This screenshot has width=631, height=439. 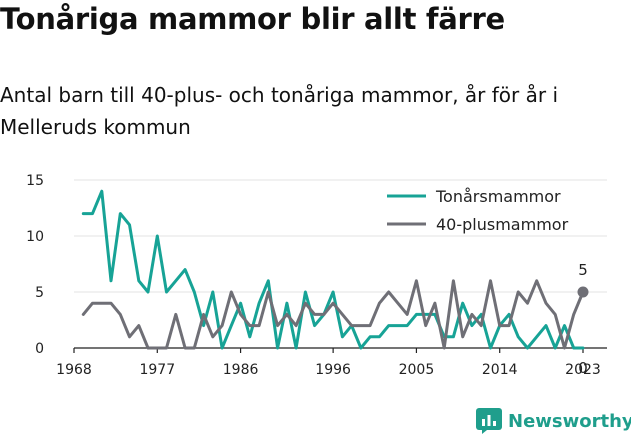 I want to click on end-value-label: 5, so click(x=583, y=270).